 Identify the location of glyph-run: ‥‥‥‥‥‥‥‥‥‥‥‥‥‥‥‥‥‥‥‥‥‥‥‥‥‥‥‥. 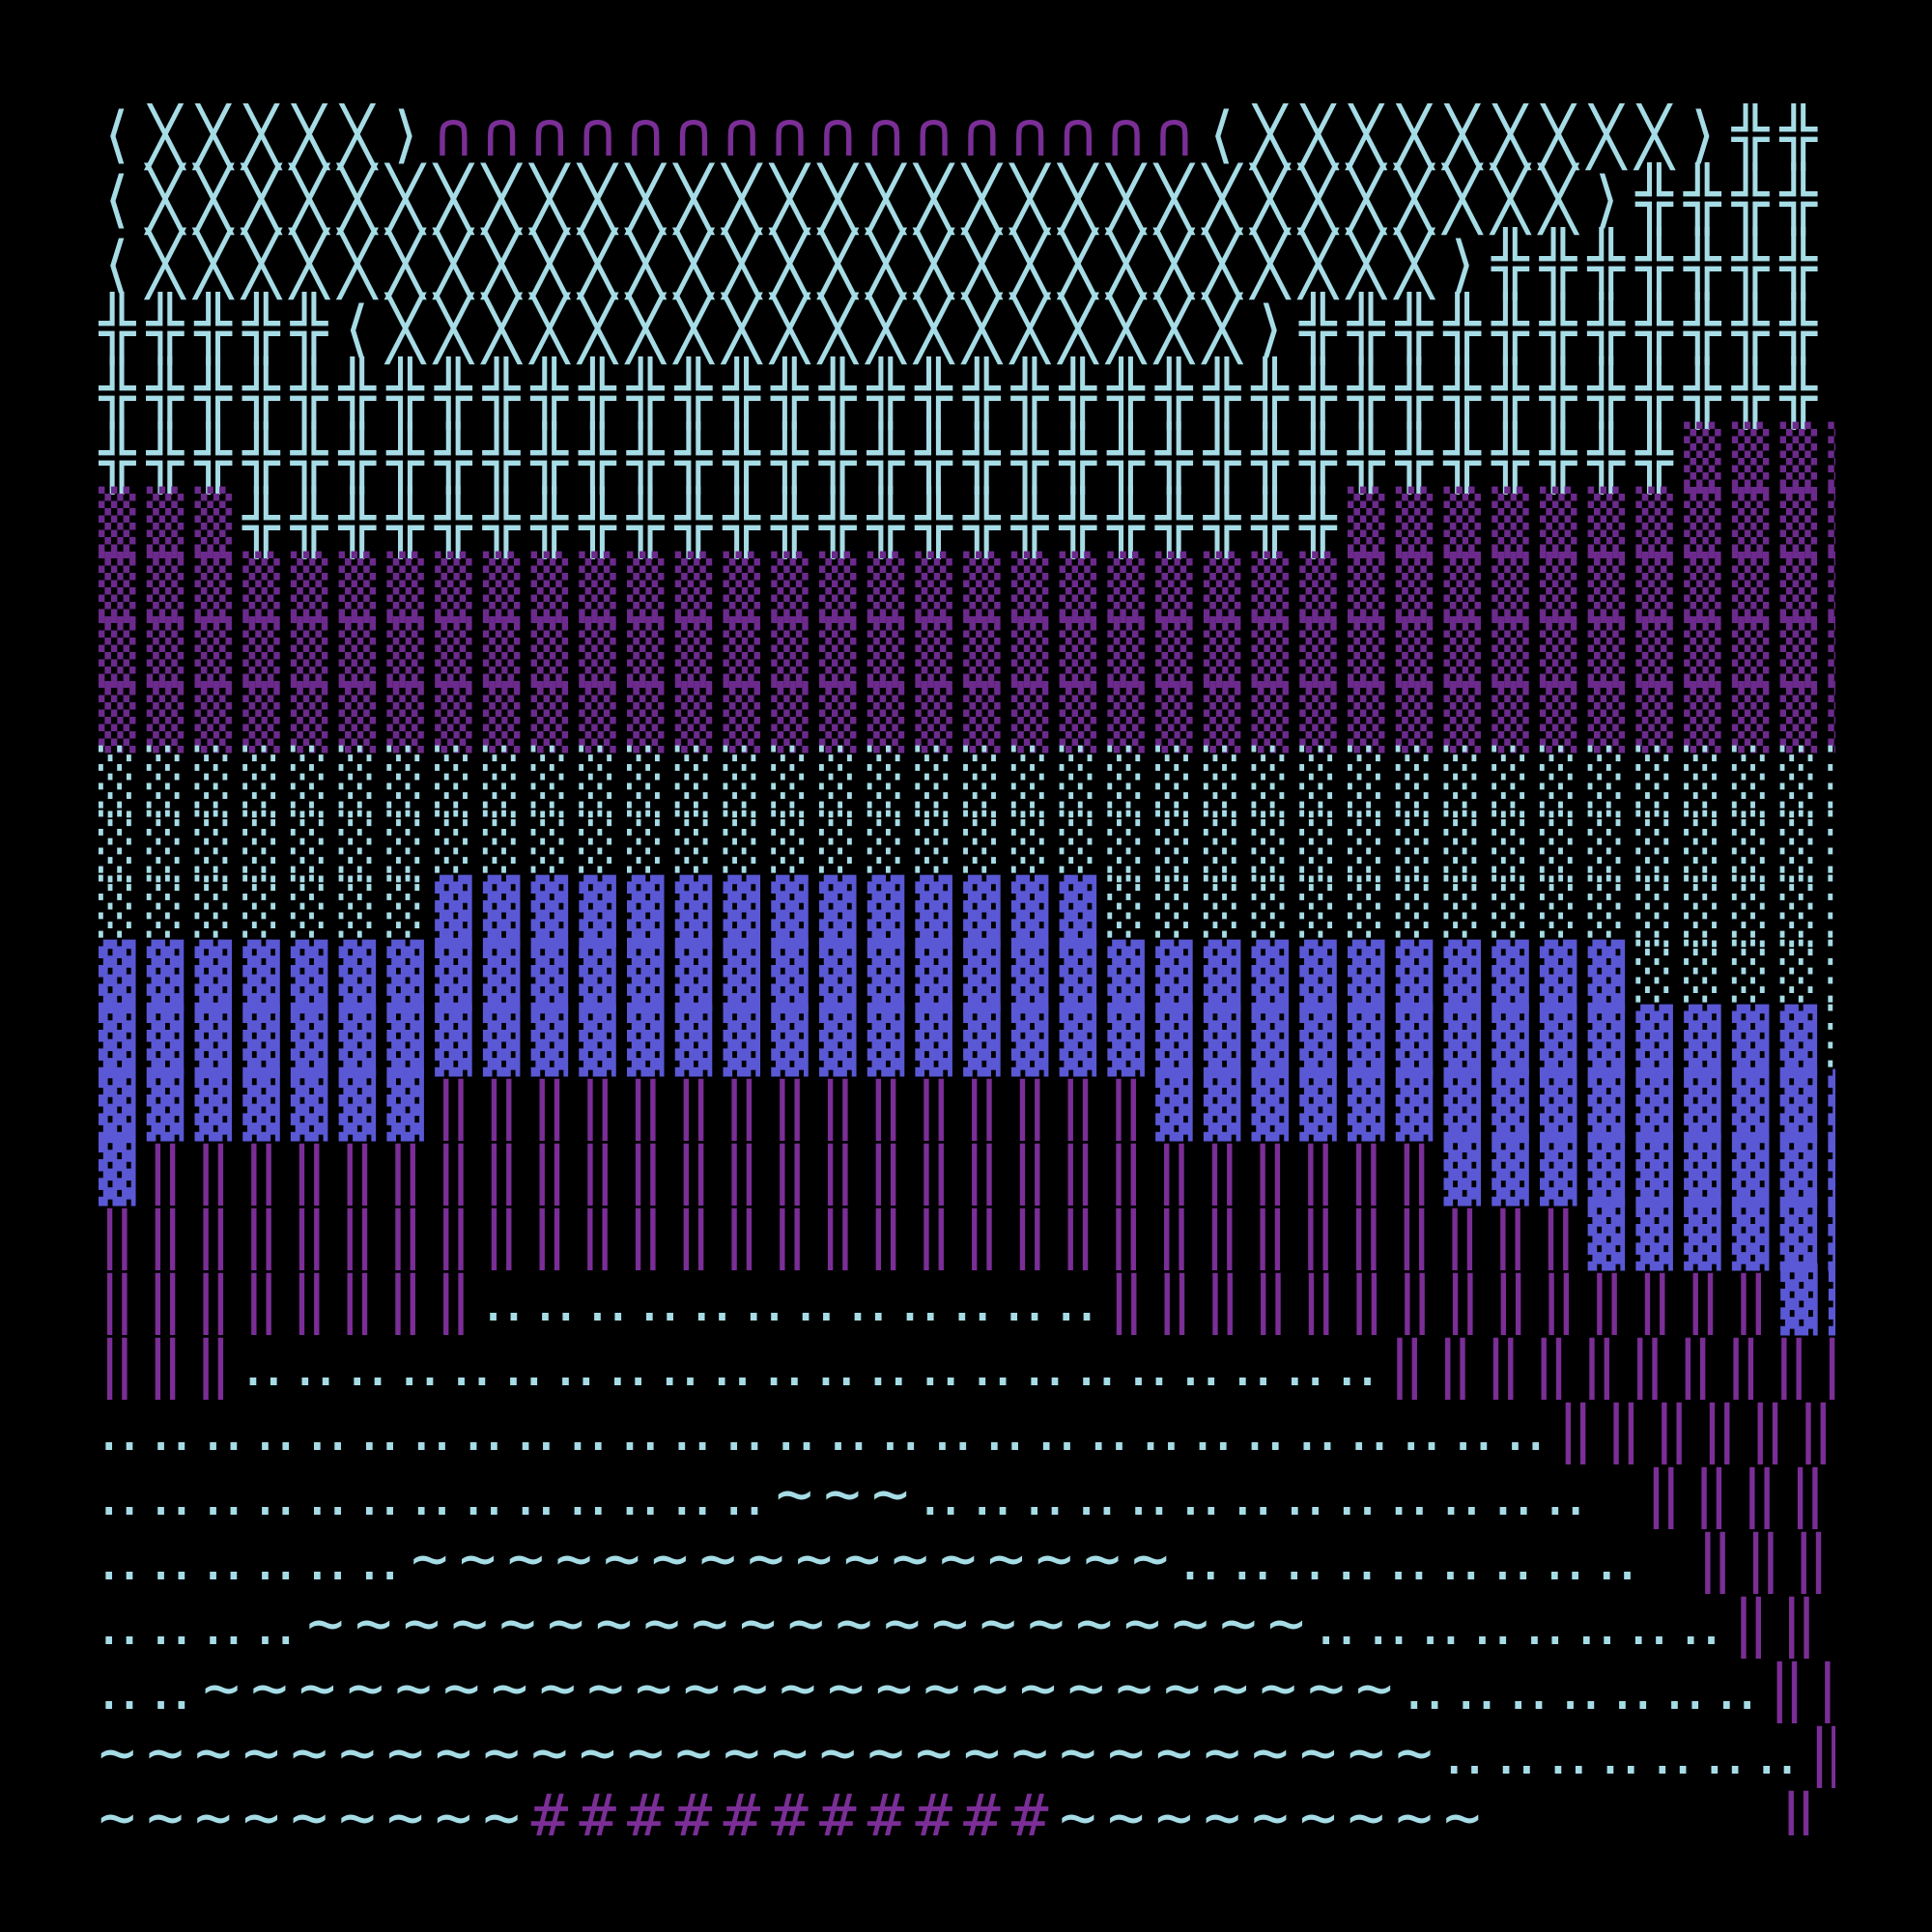
(828, 1429).